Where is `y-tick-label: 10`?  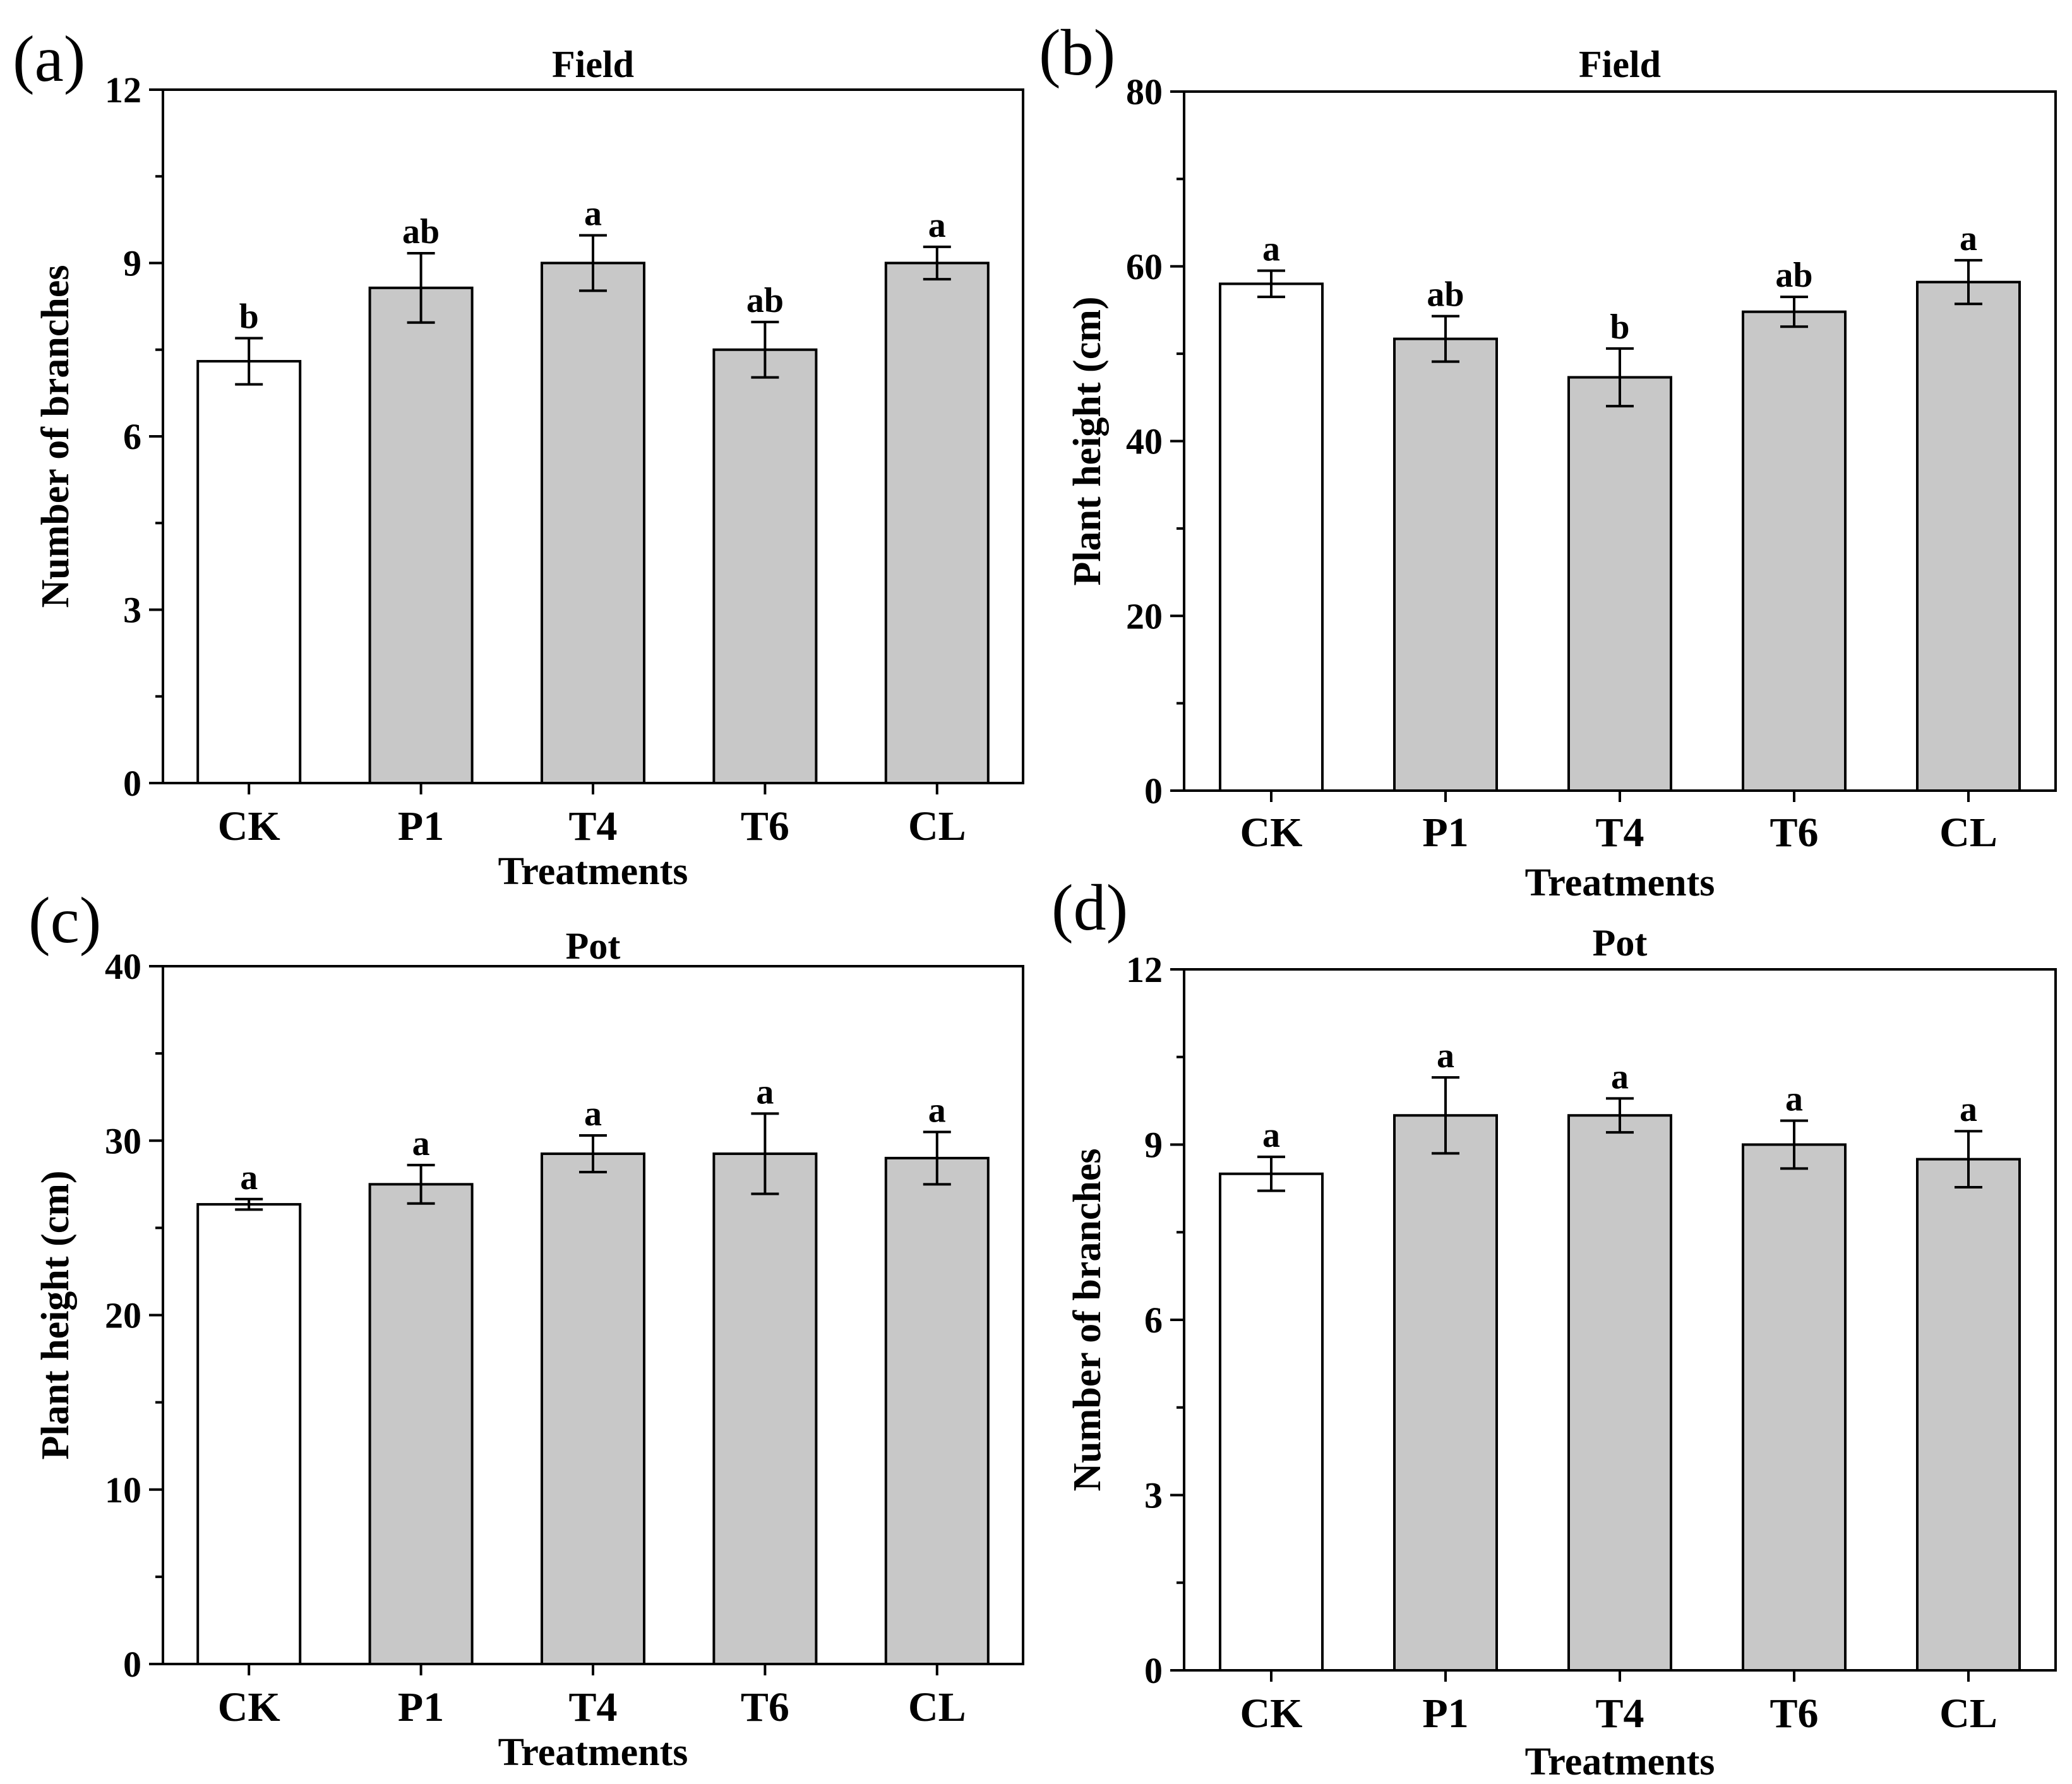 y-tick-label: 10 is located at coordinates (123, 1490).